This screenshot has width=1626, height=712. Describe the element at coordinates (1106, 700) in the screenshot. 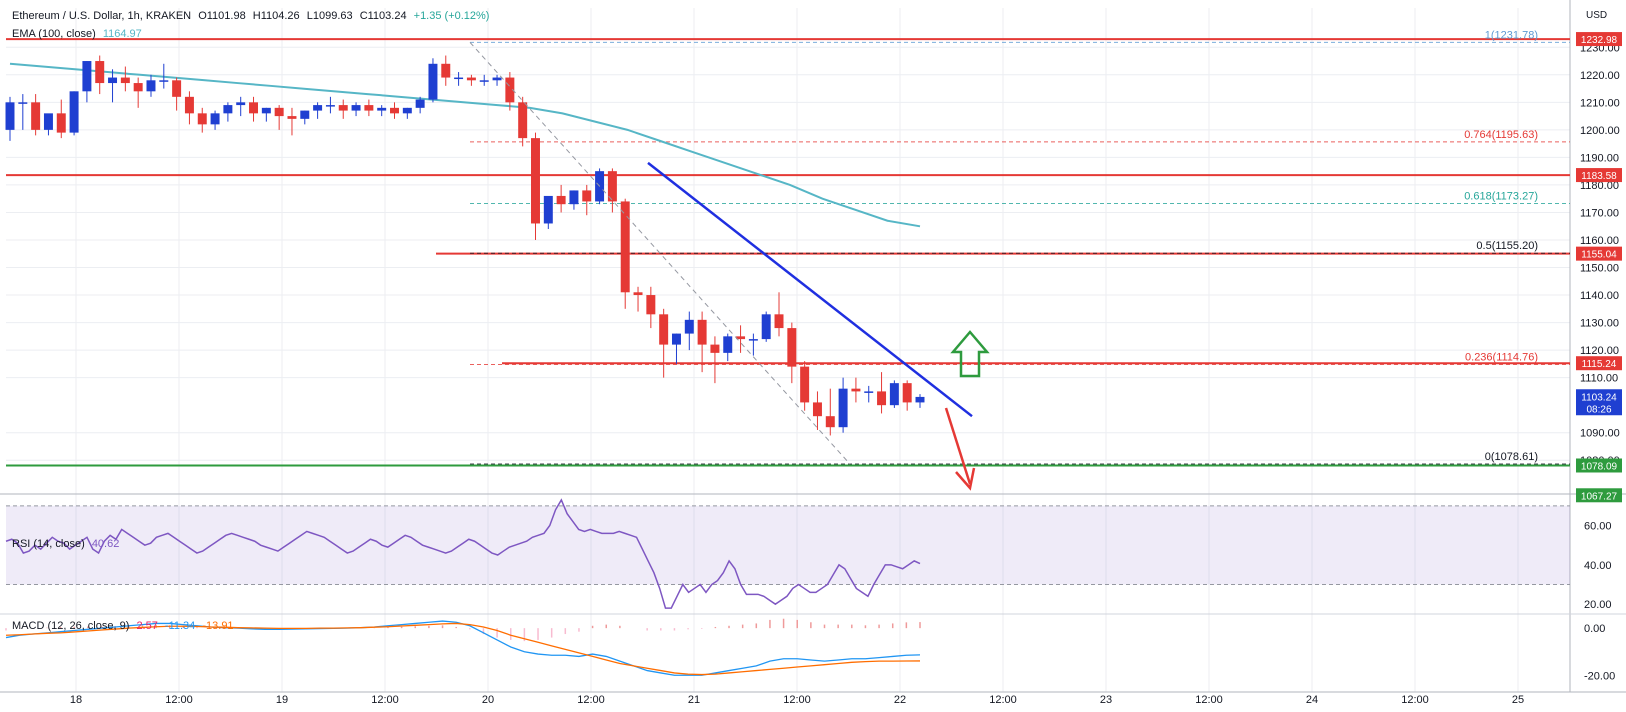

I see `time-tick-label: 23` at that location.